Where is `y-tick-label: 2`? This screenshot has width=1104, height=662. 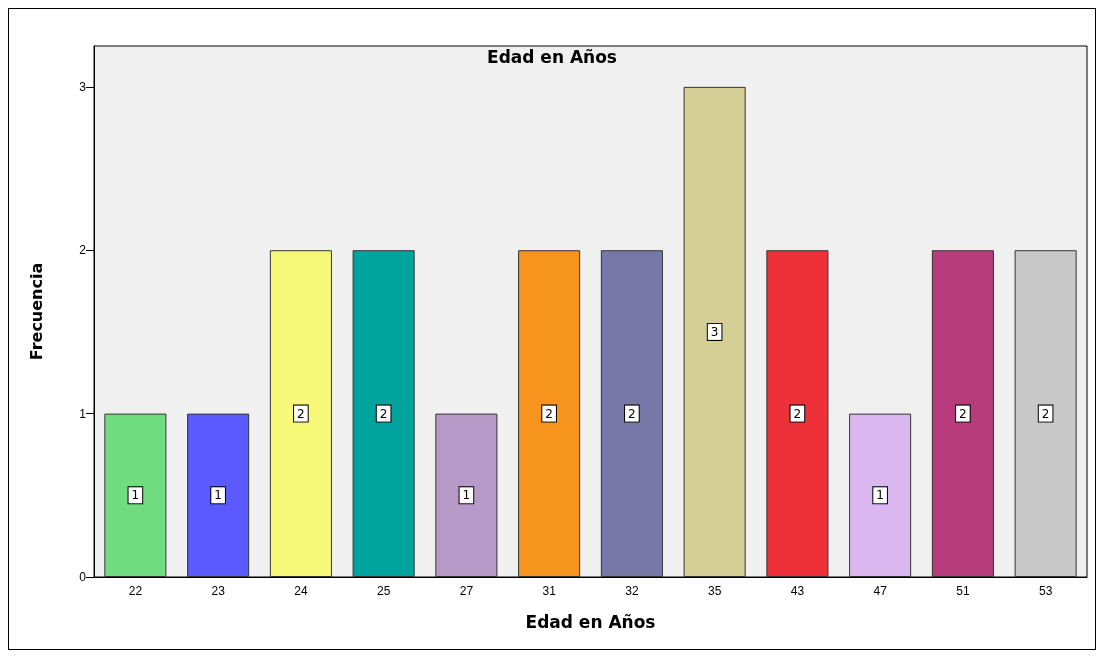
y-tick-label: 2 is located at coordinates (83, 250).